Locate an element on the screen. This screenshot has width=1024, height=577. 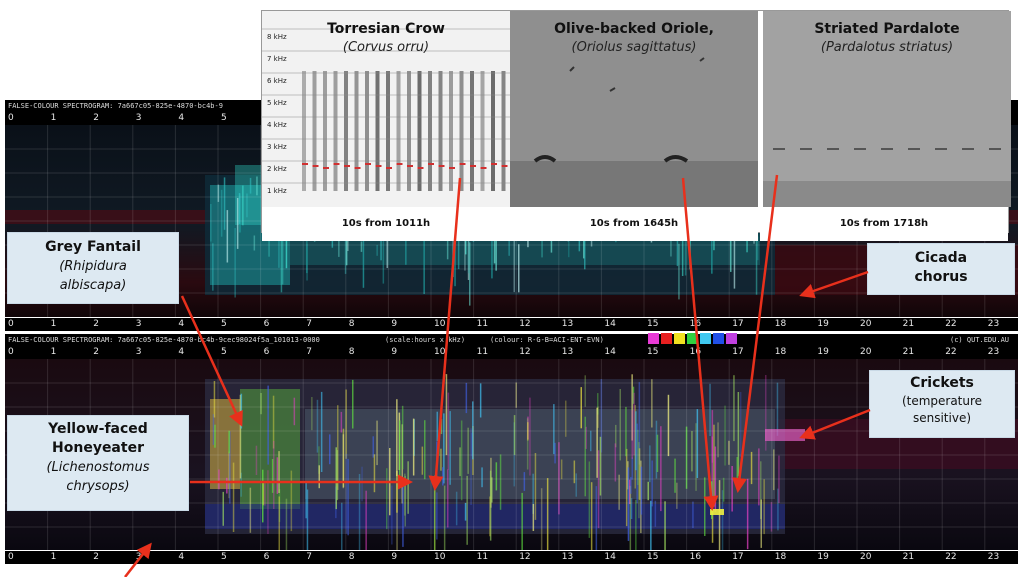
crow-grid is located at coordinates (386, 106).